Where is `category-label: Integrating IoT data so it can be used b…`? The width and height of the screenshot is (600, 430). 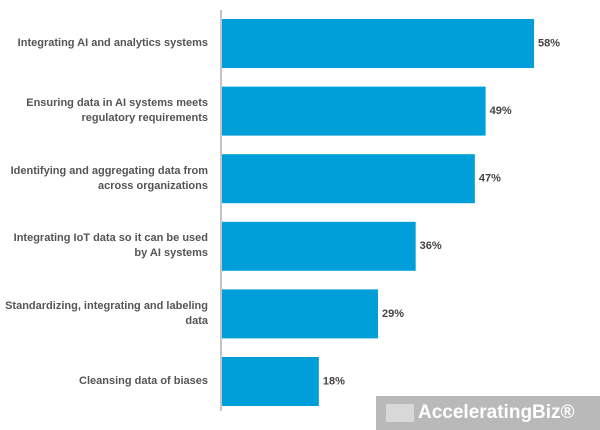
category-label: Integrating IoT data so it can be used b… is located at coordinates (110, 246).